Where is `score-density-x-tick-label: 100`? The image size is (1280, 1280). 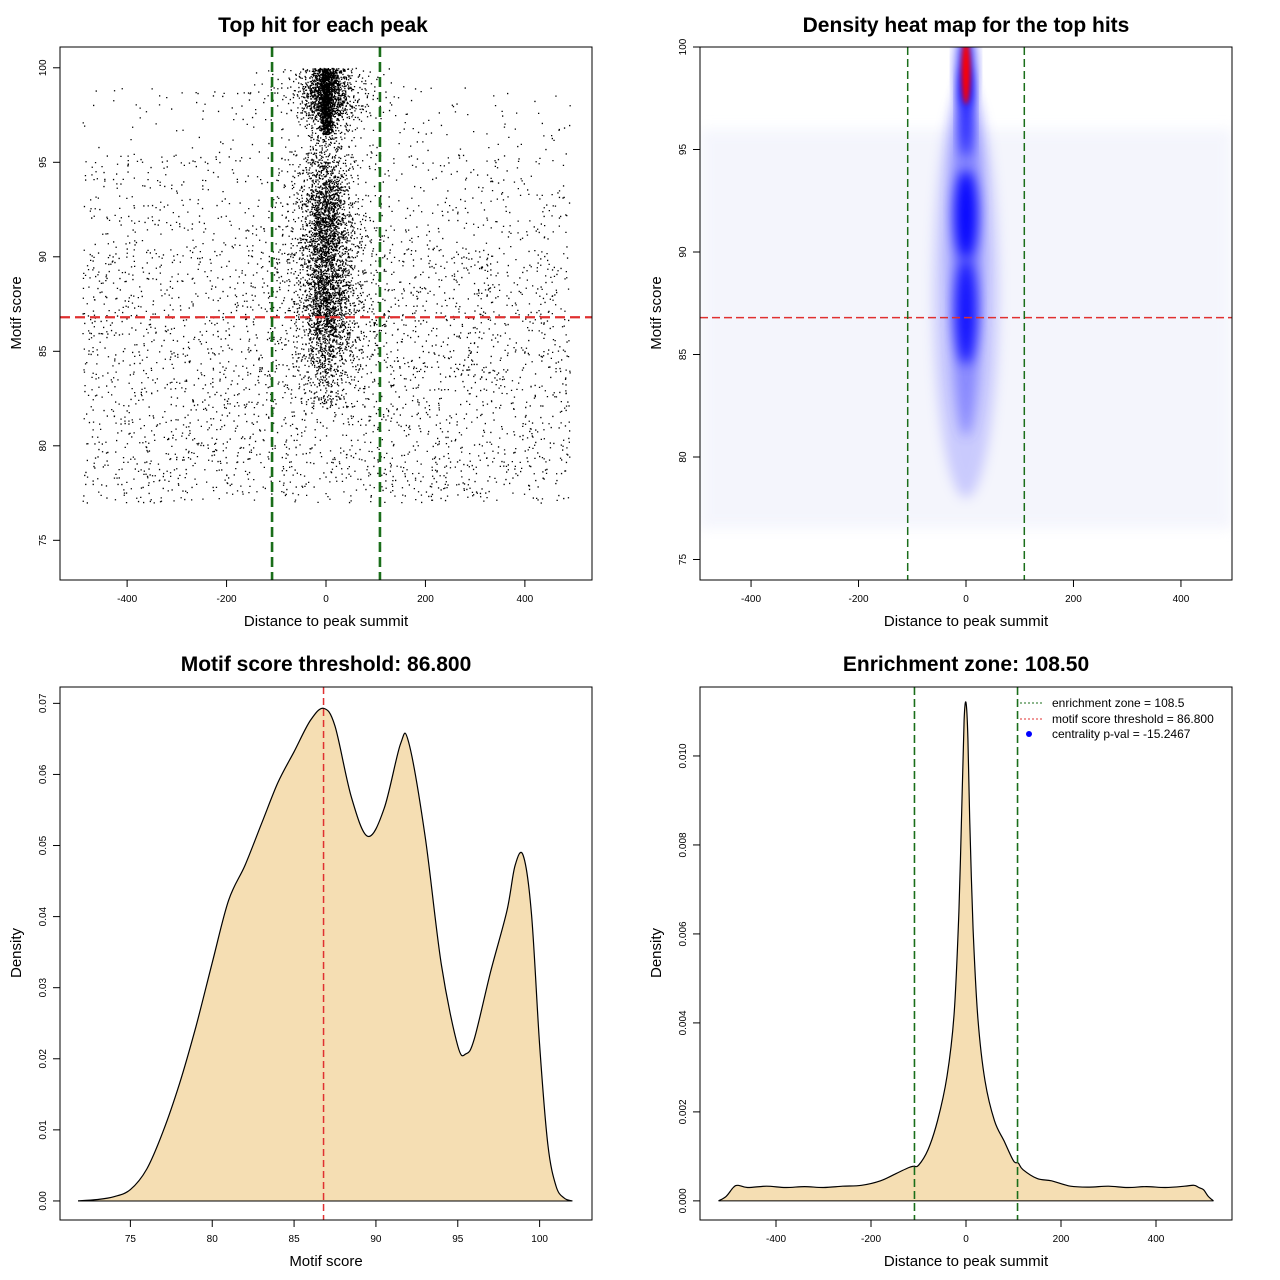 score-density-x-tick-label: 100 is located at coordinates (539, 1239).